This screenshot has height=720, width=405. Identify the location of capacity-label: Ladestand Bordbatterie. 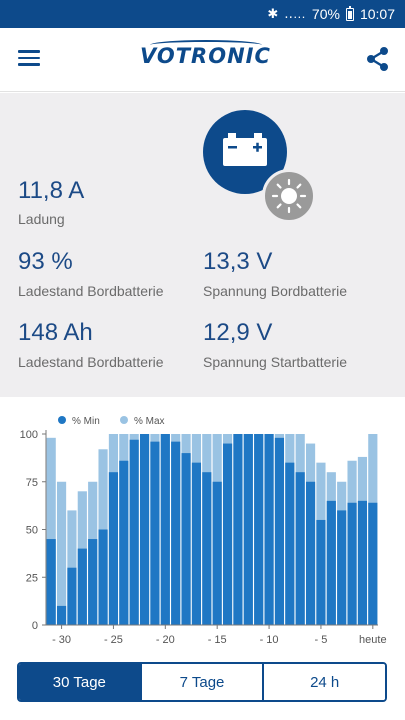
(91, 362).